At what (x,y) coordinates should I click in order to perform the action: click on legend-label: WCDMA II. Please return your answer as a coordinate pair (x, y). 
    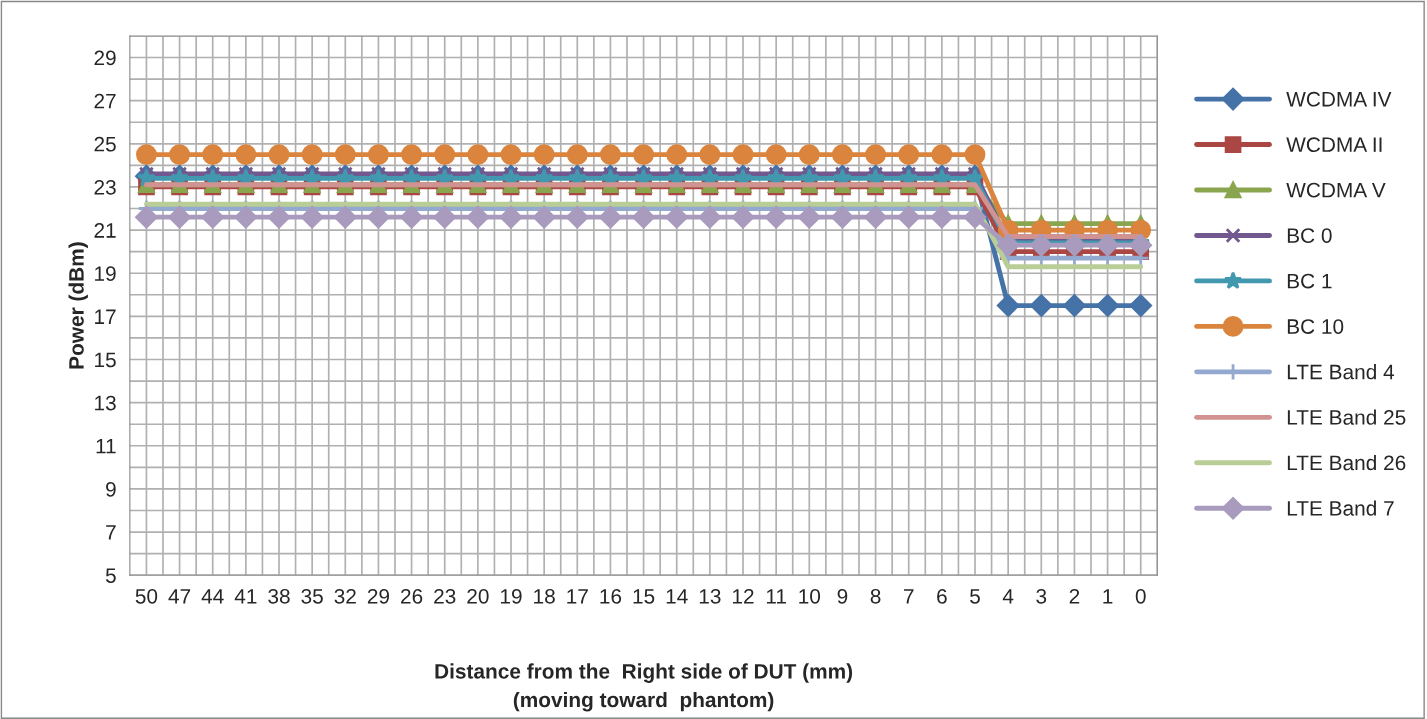
    Looking at the image, I should click on (1334, 145).